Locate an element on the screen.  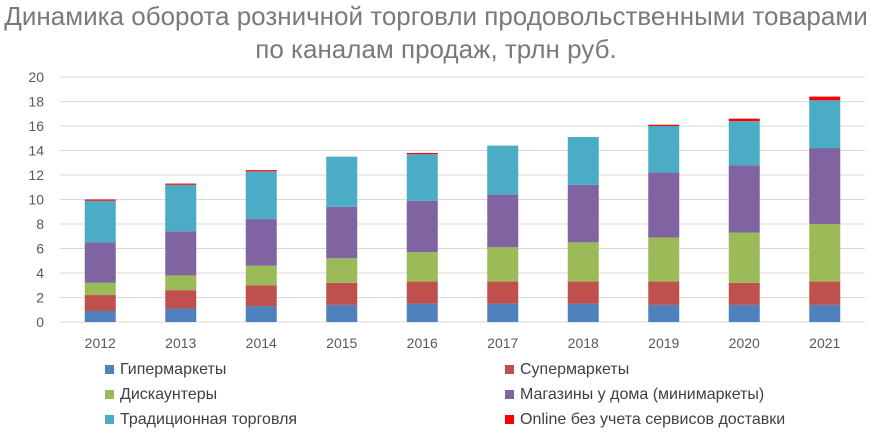
y-tick-label: 18 is located at coordinates (36, 102).